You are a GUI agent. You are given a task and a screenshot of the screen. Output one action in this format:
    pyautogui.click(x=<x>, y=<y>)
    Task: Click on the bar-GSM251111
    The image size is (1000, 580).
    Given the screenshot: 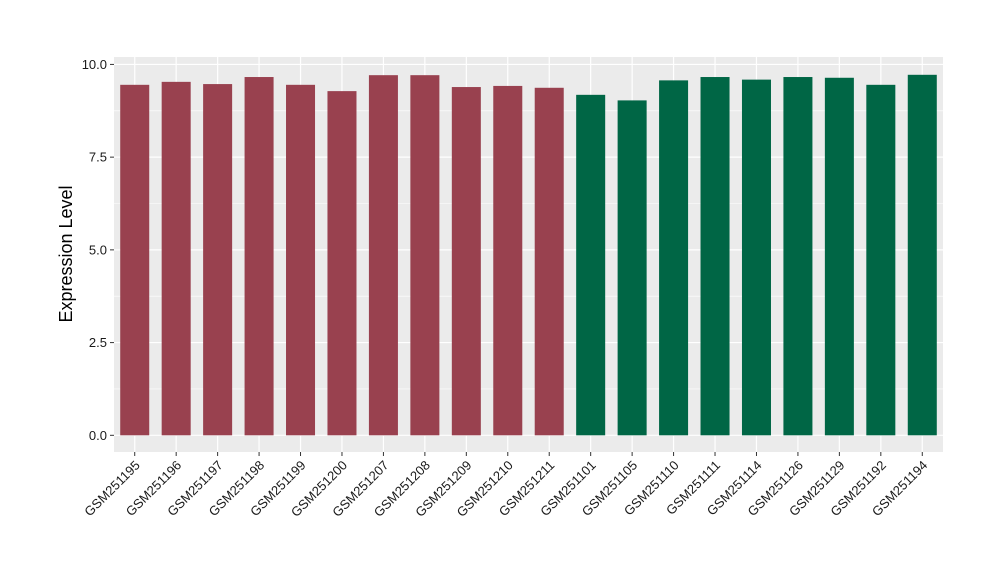 What is the action you would take?
    pyautogui.click(x=715, y=256)
    